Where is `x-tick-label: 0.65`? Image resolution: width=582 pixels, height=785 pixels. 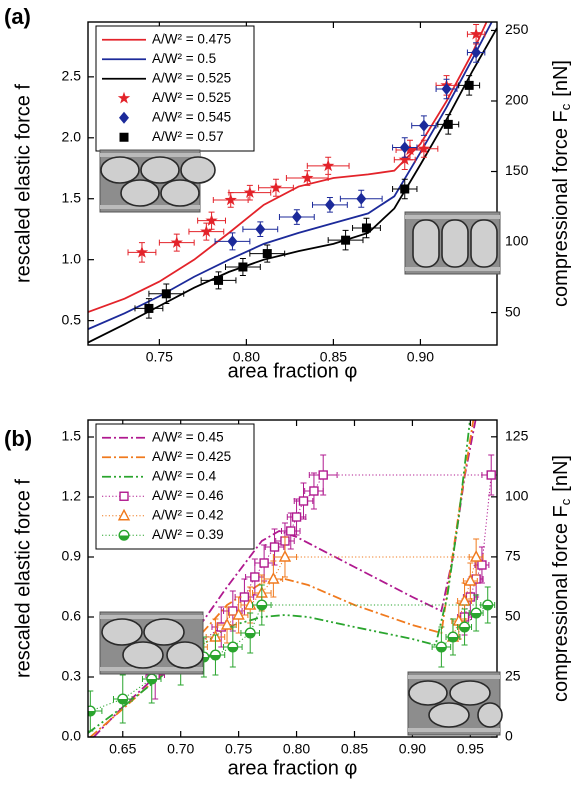 x-tick-label: 0.65 is located at coordinates (122, 749).